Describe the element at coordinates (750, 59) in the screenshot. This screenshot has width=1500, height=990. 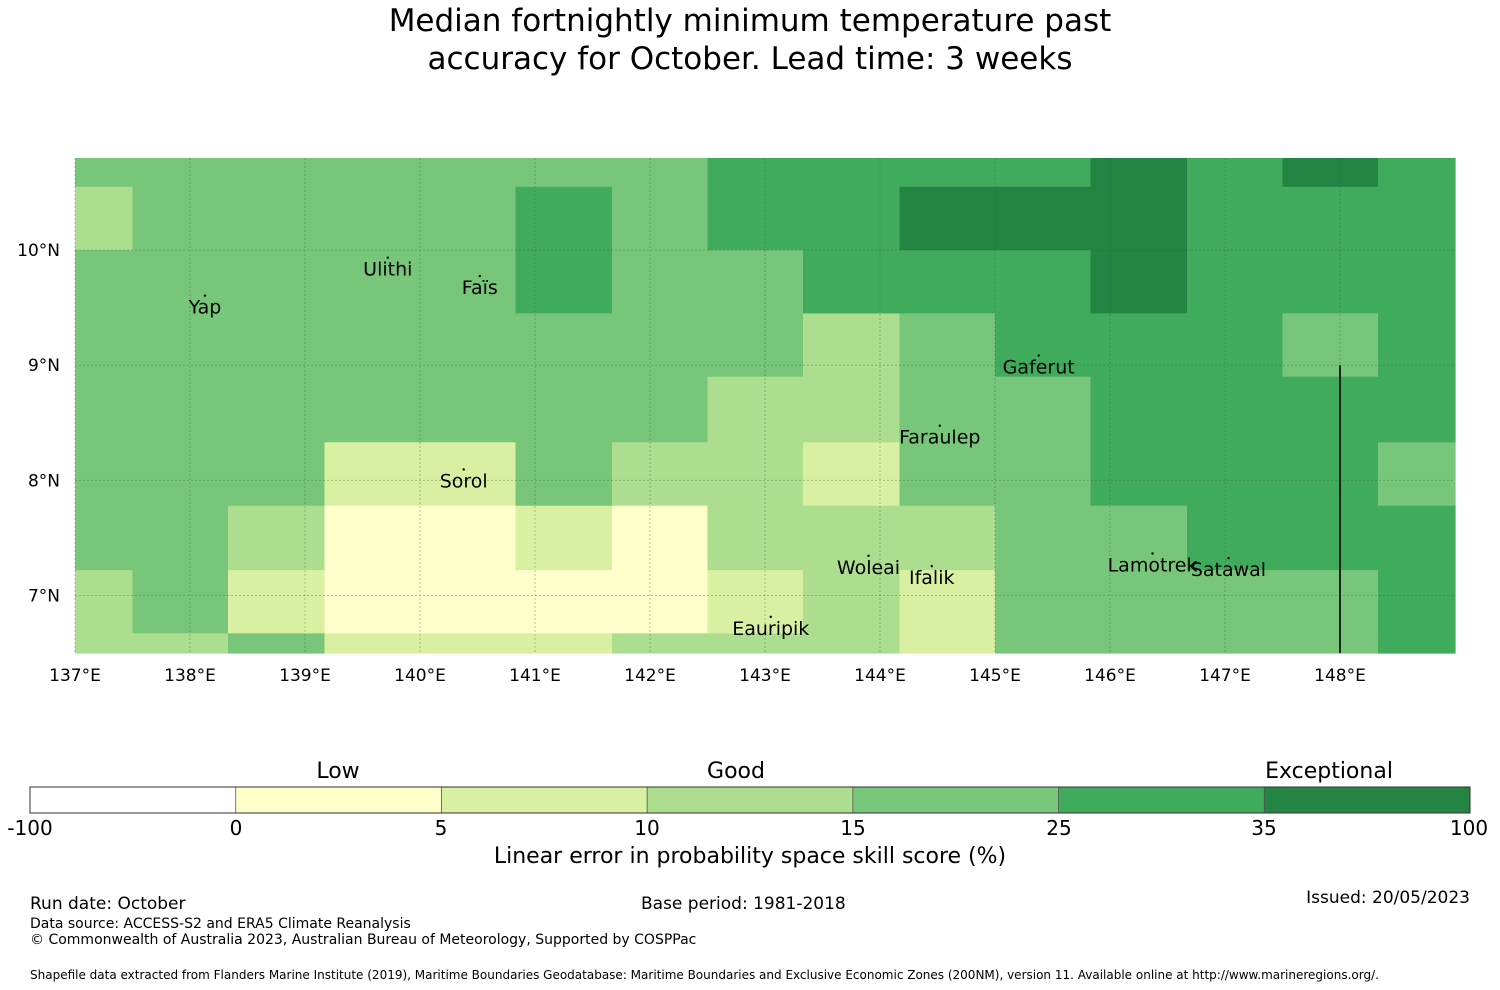
I see `title-line-2: accuracy for October. Lead time: 3 weeks` at that location.